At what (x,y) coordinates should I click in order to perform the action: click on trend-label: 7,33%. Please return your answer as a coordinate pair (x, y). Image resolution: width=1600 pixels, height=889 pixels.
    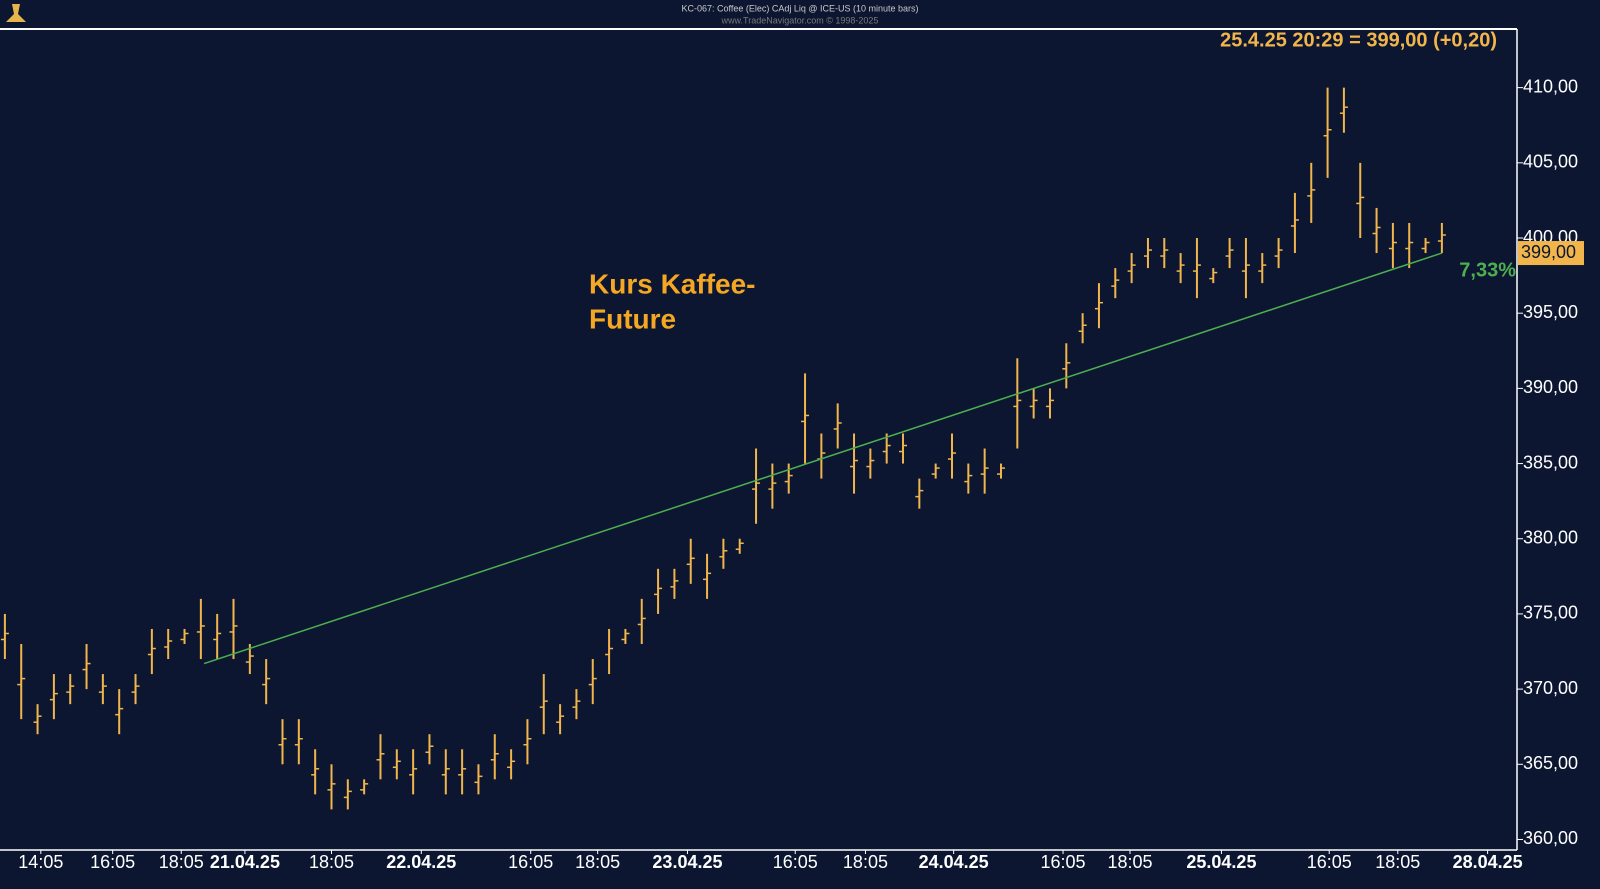
    Looking at the image, I should click on (1487, 270).